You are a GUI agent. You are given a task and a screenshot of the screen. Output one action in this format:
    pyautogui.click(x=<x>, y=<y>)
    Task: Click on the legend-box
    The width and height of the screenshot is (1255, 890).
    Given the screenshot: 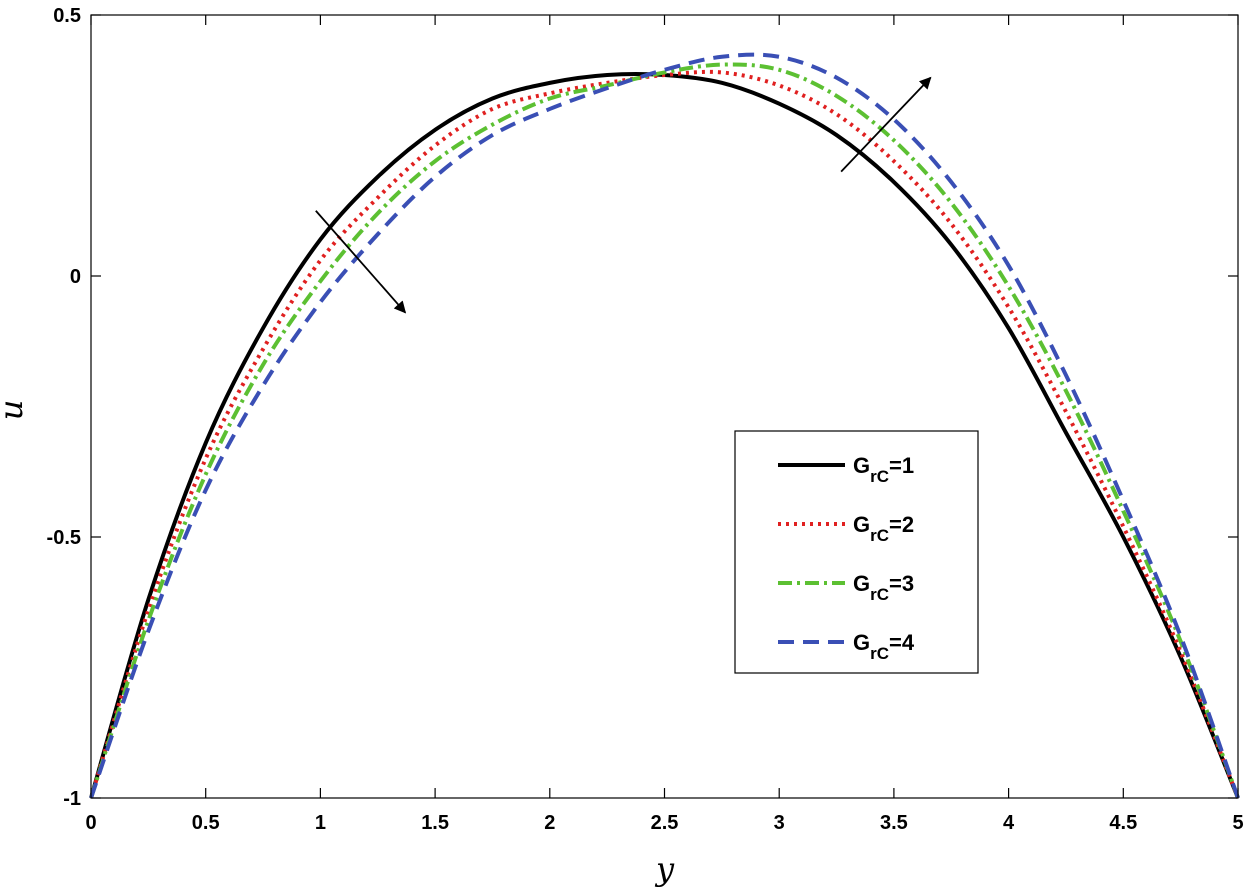 What is the action you would take?
    pyautogui.click(x=856, y=552)
    